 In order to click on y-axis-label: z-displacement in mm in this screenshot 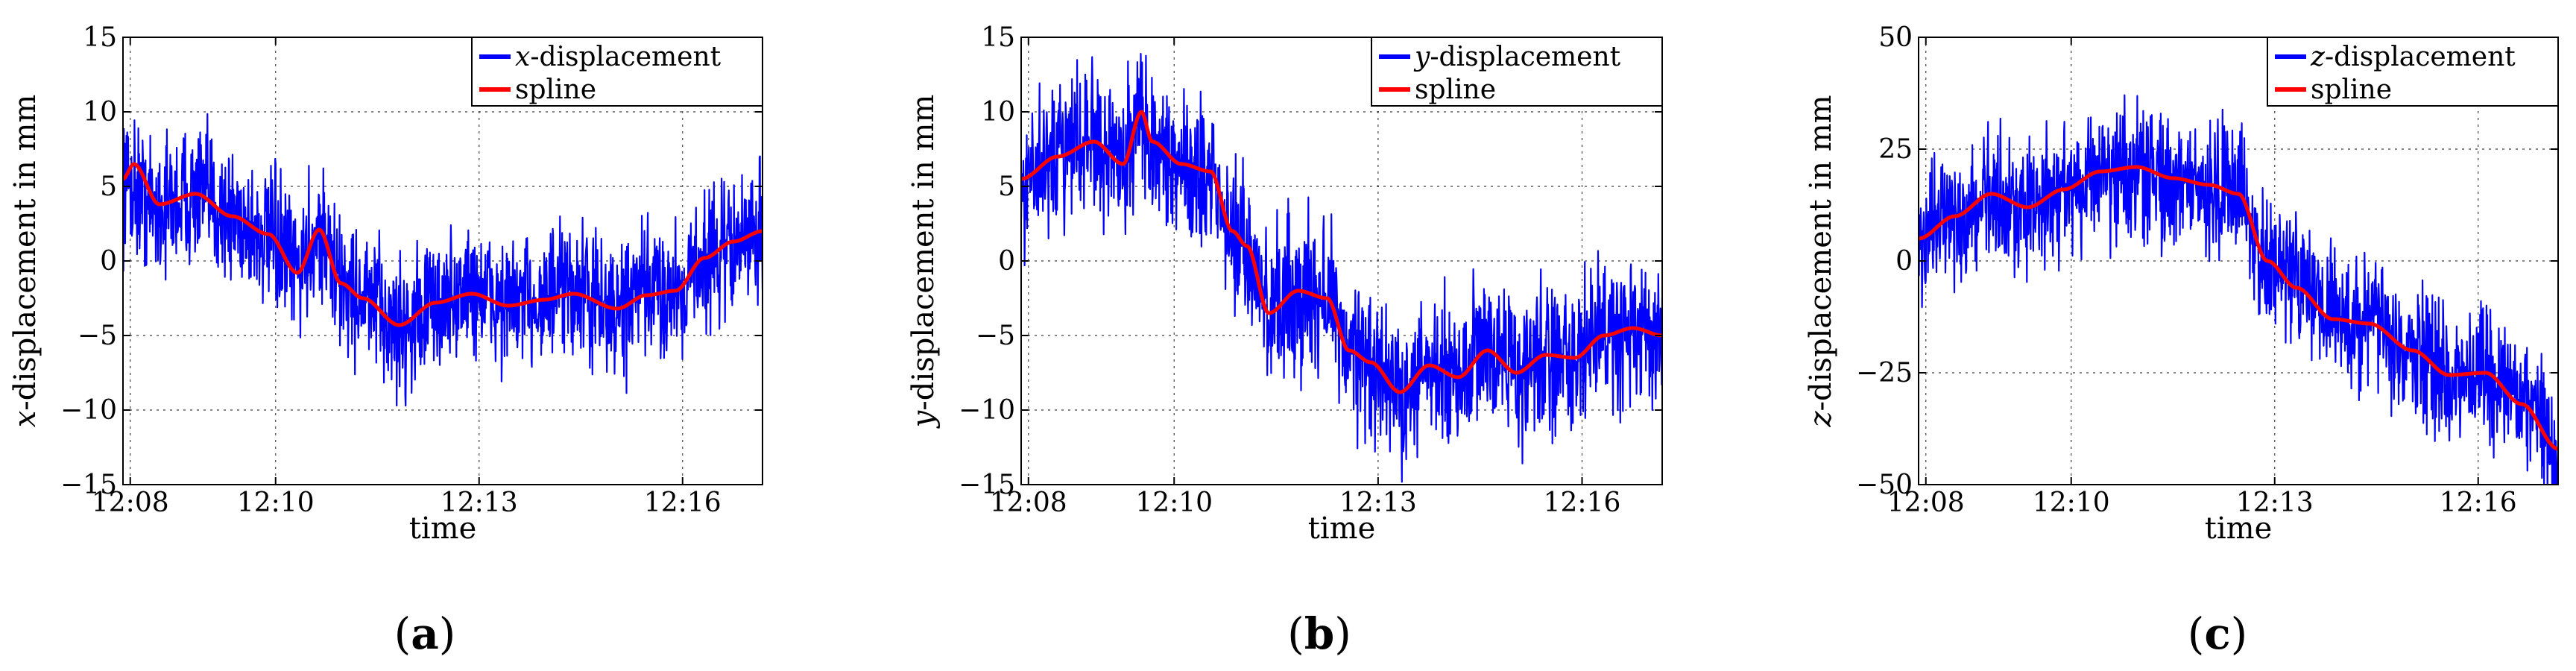, I will do `click(1821, 261)`.